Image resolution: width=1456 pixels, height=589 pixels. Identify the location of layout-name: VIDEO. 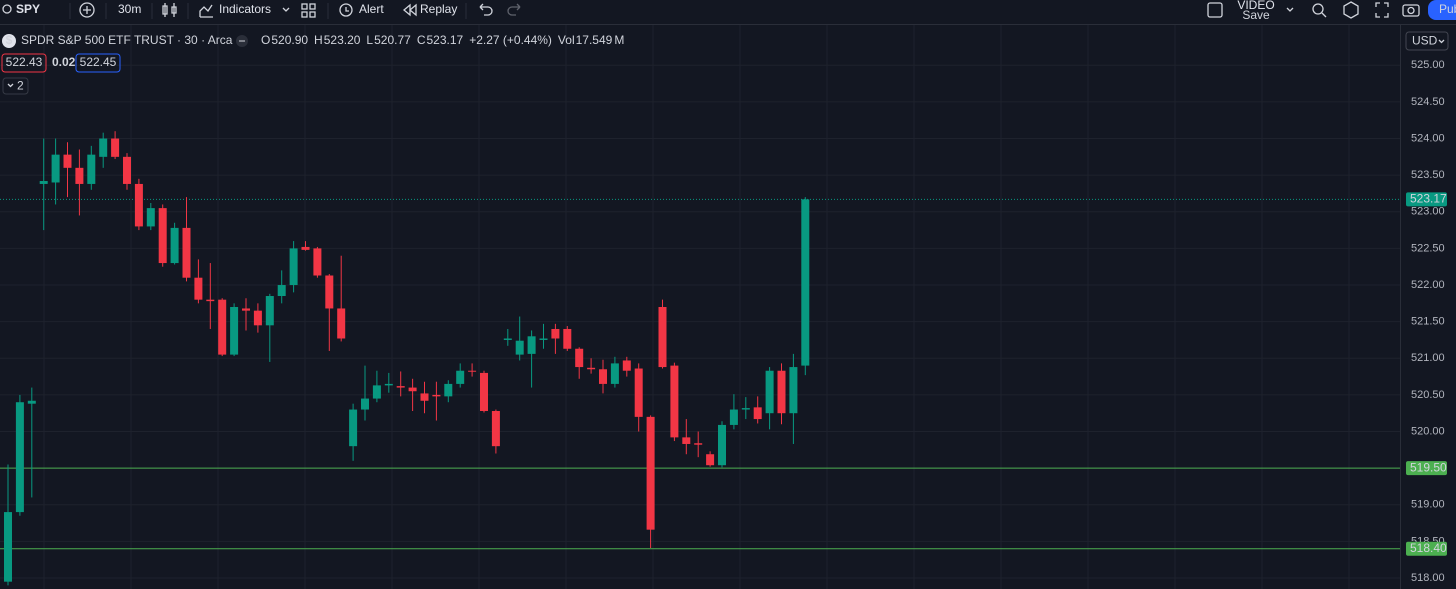
(1255, 6).